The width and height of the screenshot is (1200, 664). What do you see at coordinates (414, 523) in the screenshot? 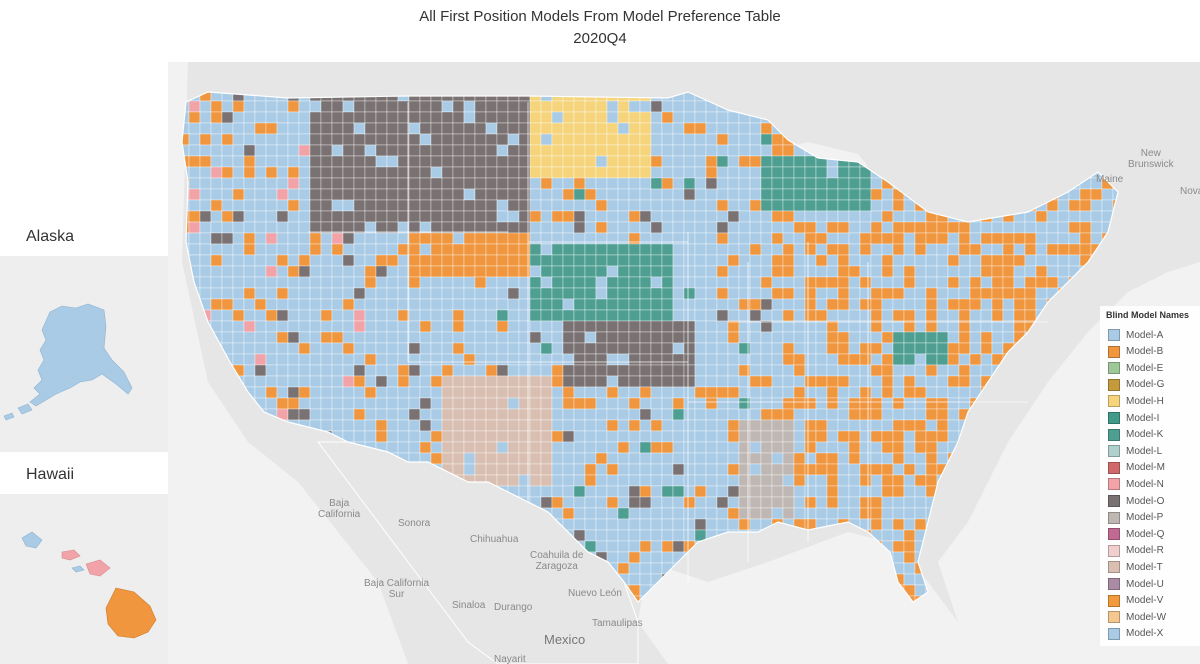
I see `label-sonora: Sonora` at bounding box center [414, 523].